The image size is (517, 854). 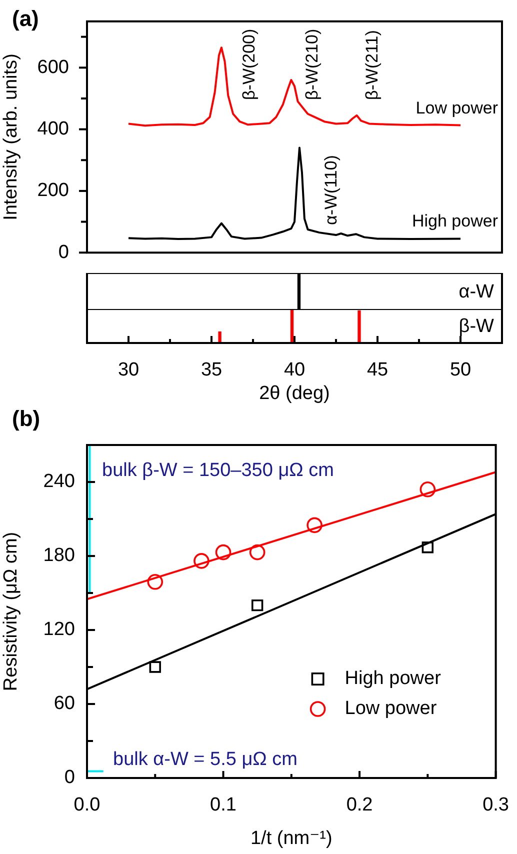 What do you see at coordinates (53, 191) in the screenshot?
I see `y-tick-label: 200` at bounding box center [53, 191].